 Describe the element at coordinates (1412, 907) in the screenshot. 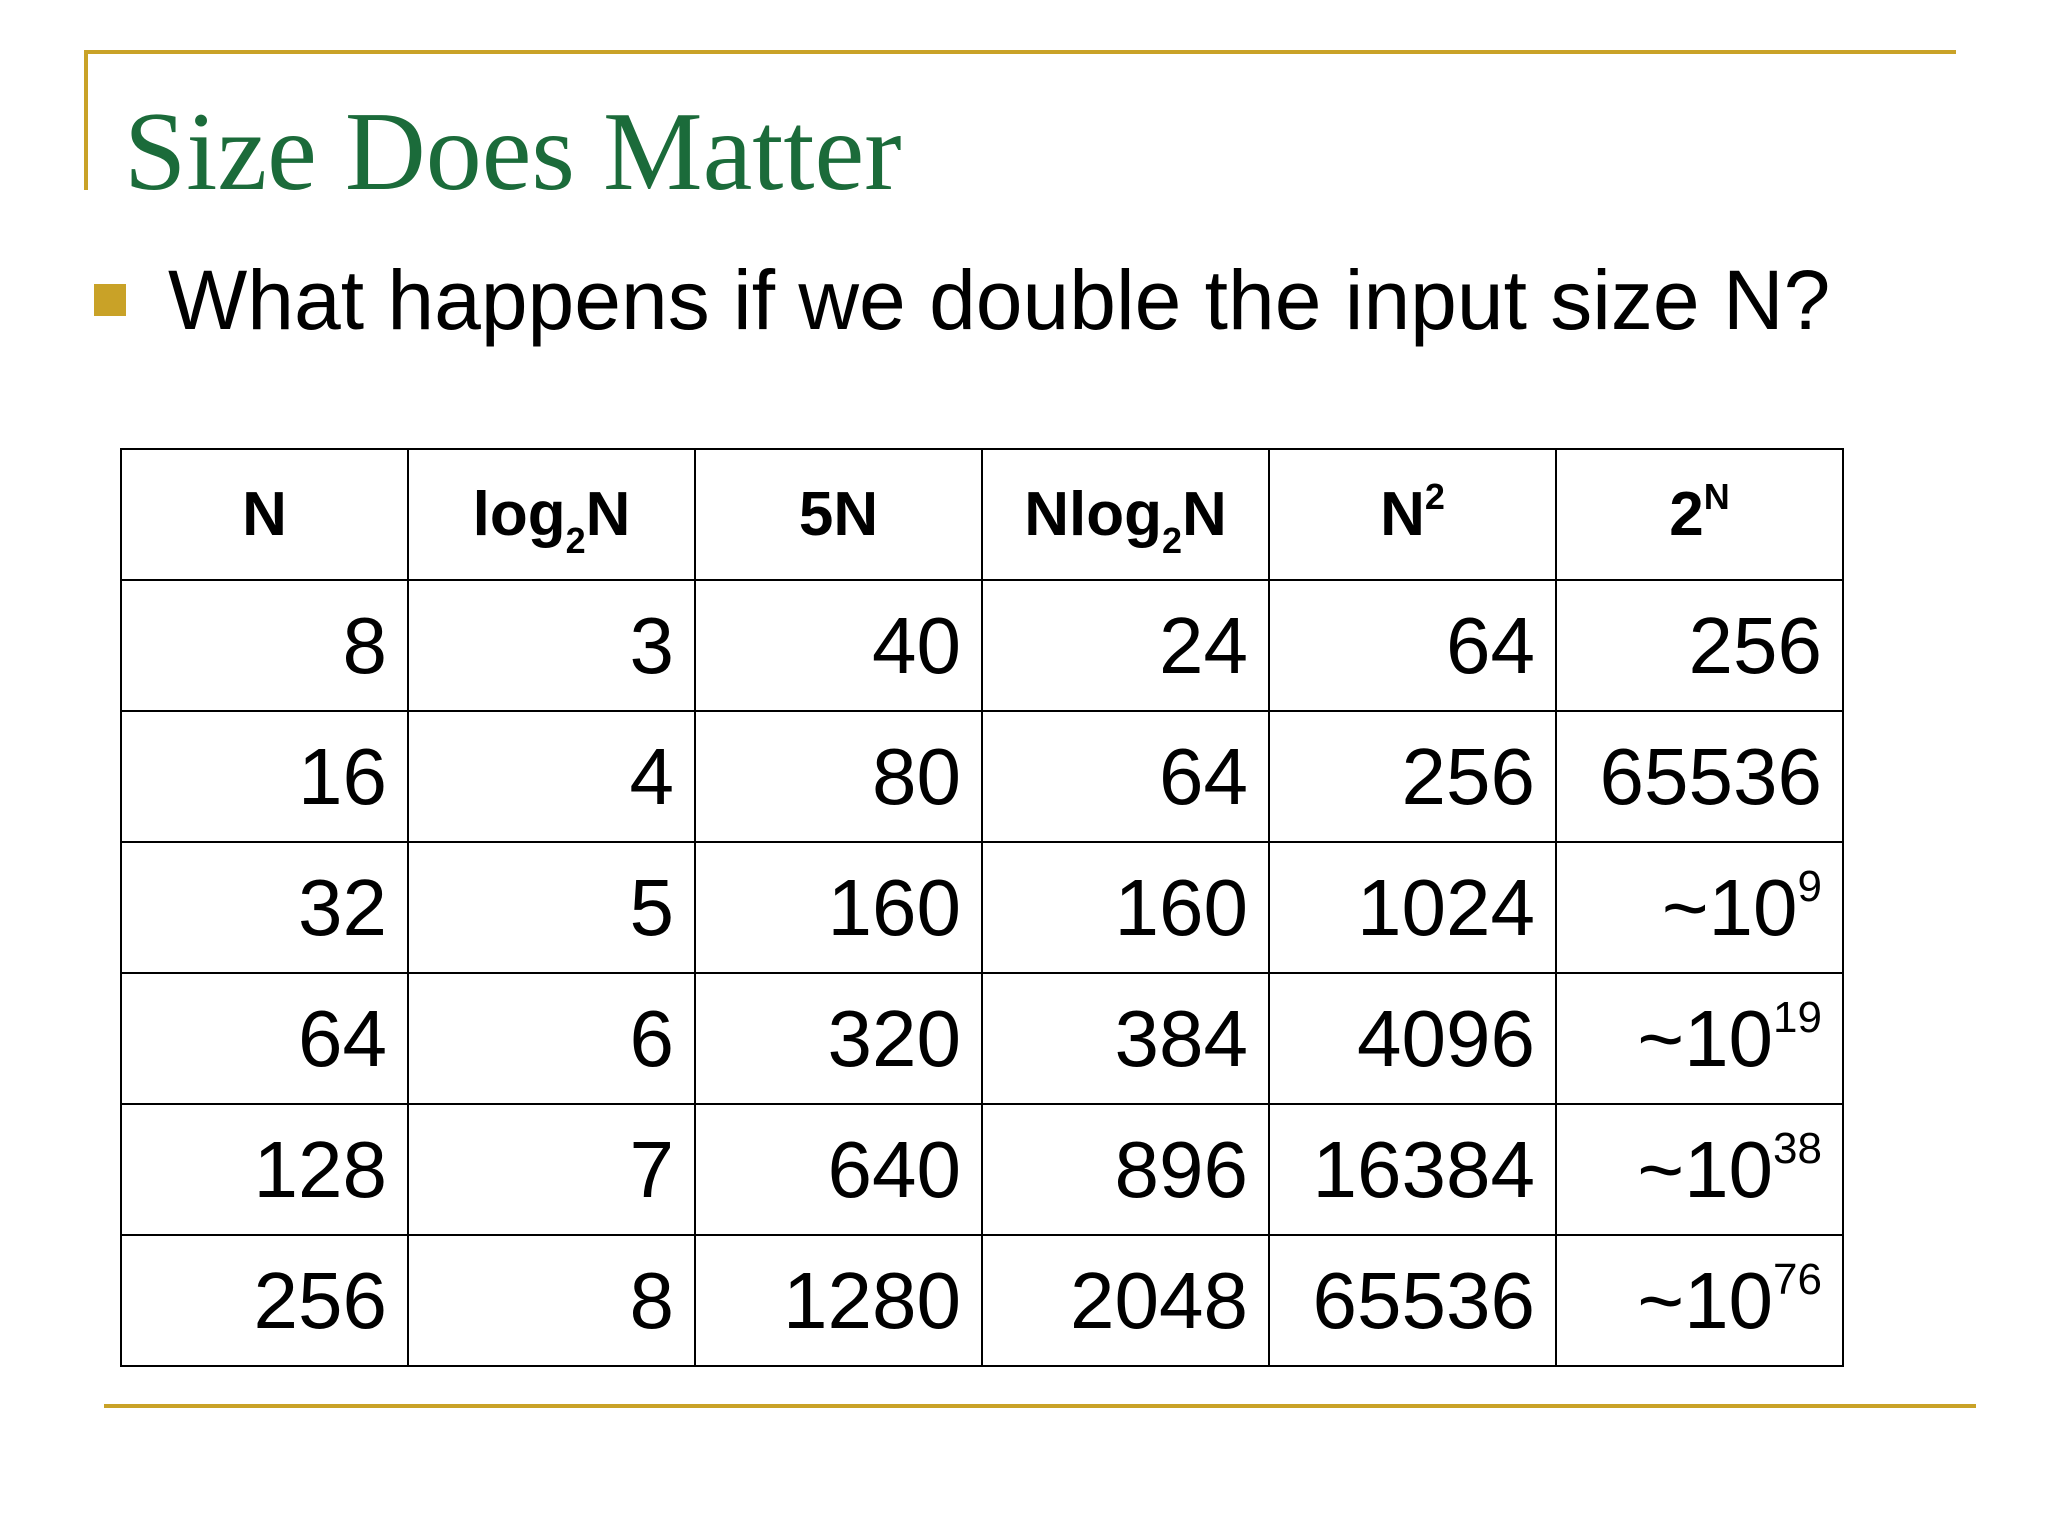

I see `table-cell: 1024` at that location.